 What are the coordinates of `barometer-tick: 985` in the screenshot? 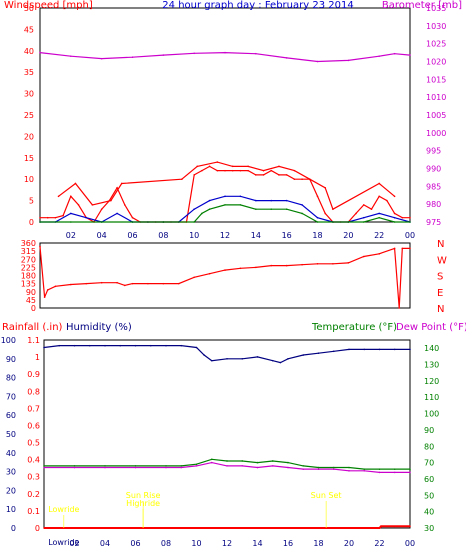 It's located at (433, 186).